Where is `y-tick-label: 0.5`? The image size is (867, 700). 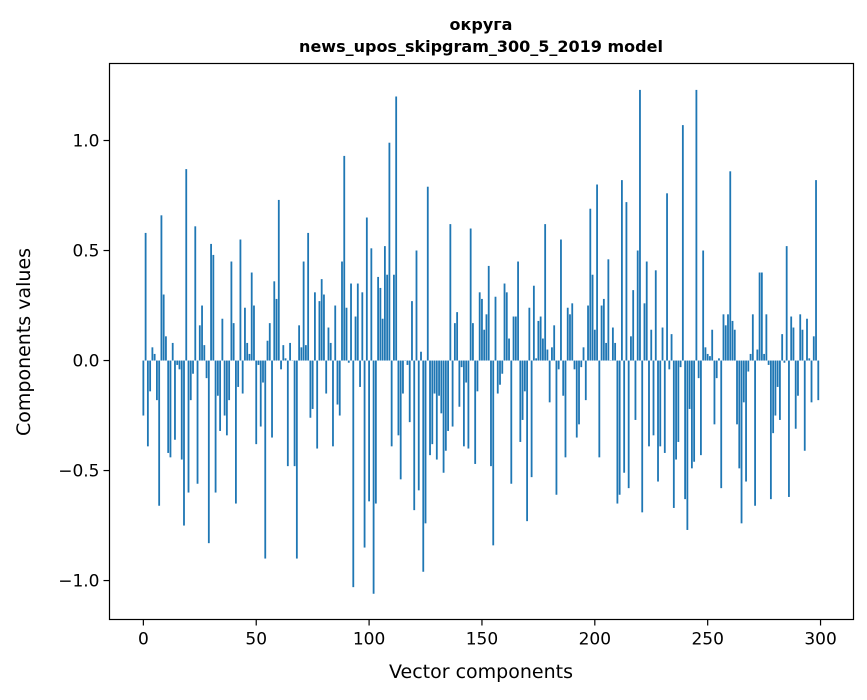 y-tick-label: 0.5 is located at coordinates (85, 252).